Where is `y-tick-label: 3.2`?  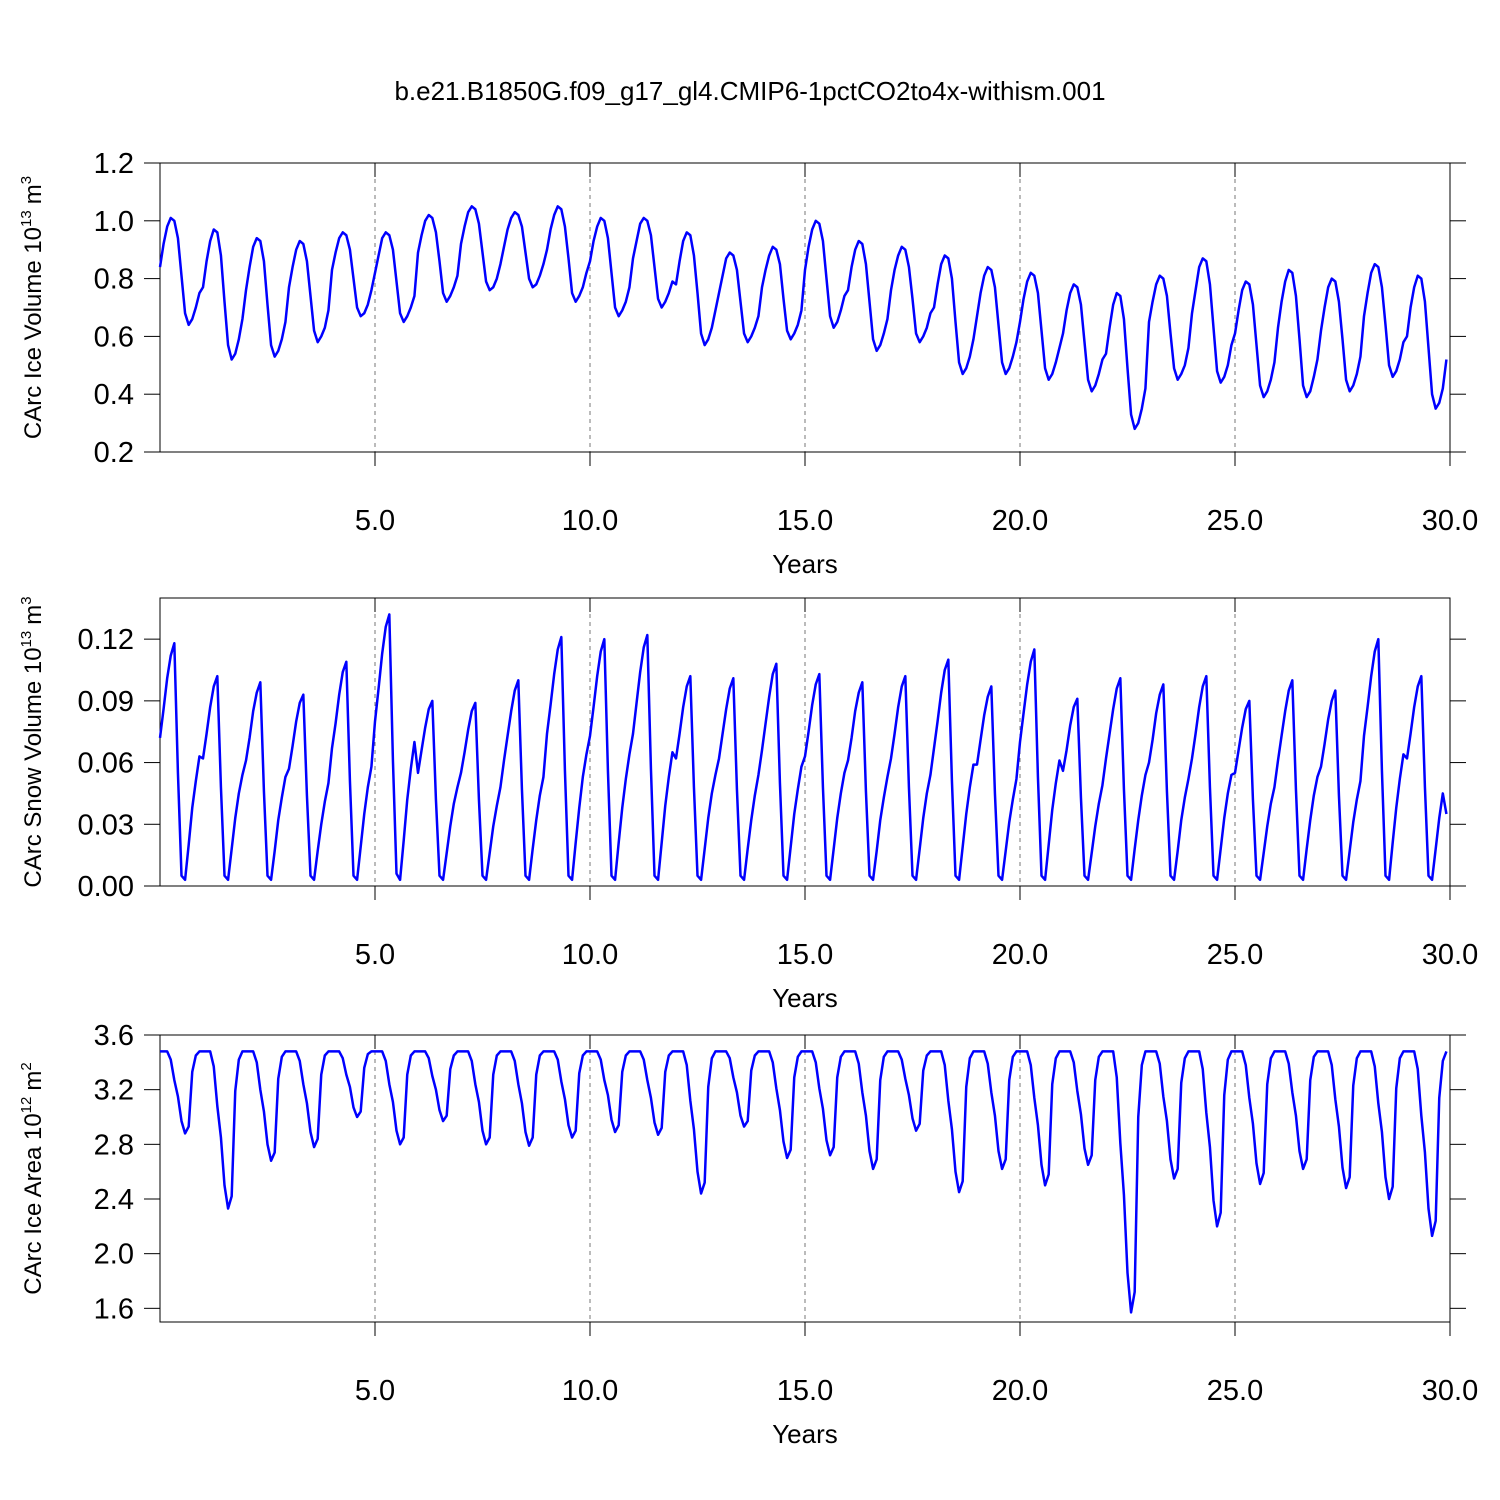
y-tick-label: 3.2 is located at coordinates (114, 1091).